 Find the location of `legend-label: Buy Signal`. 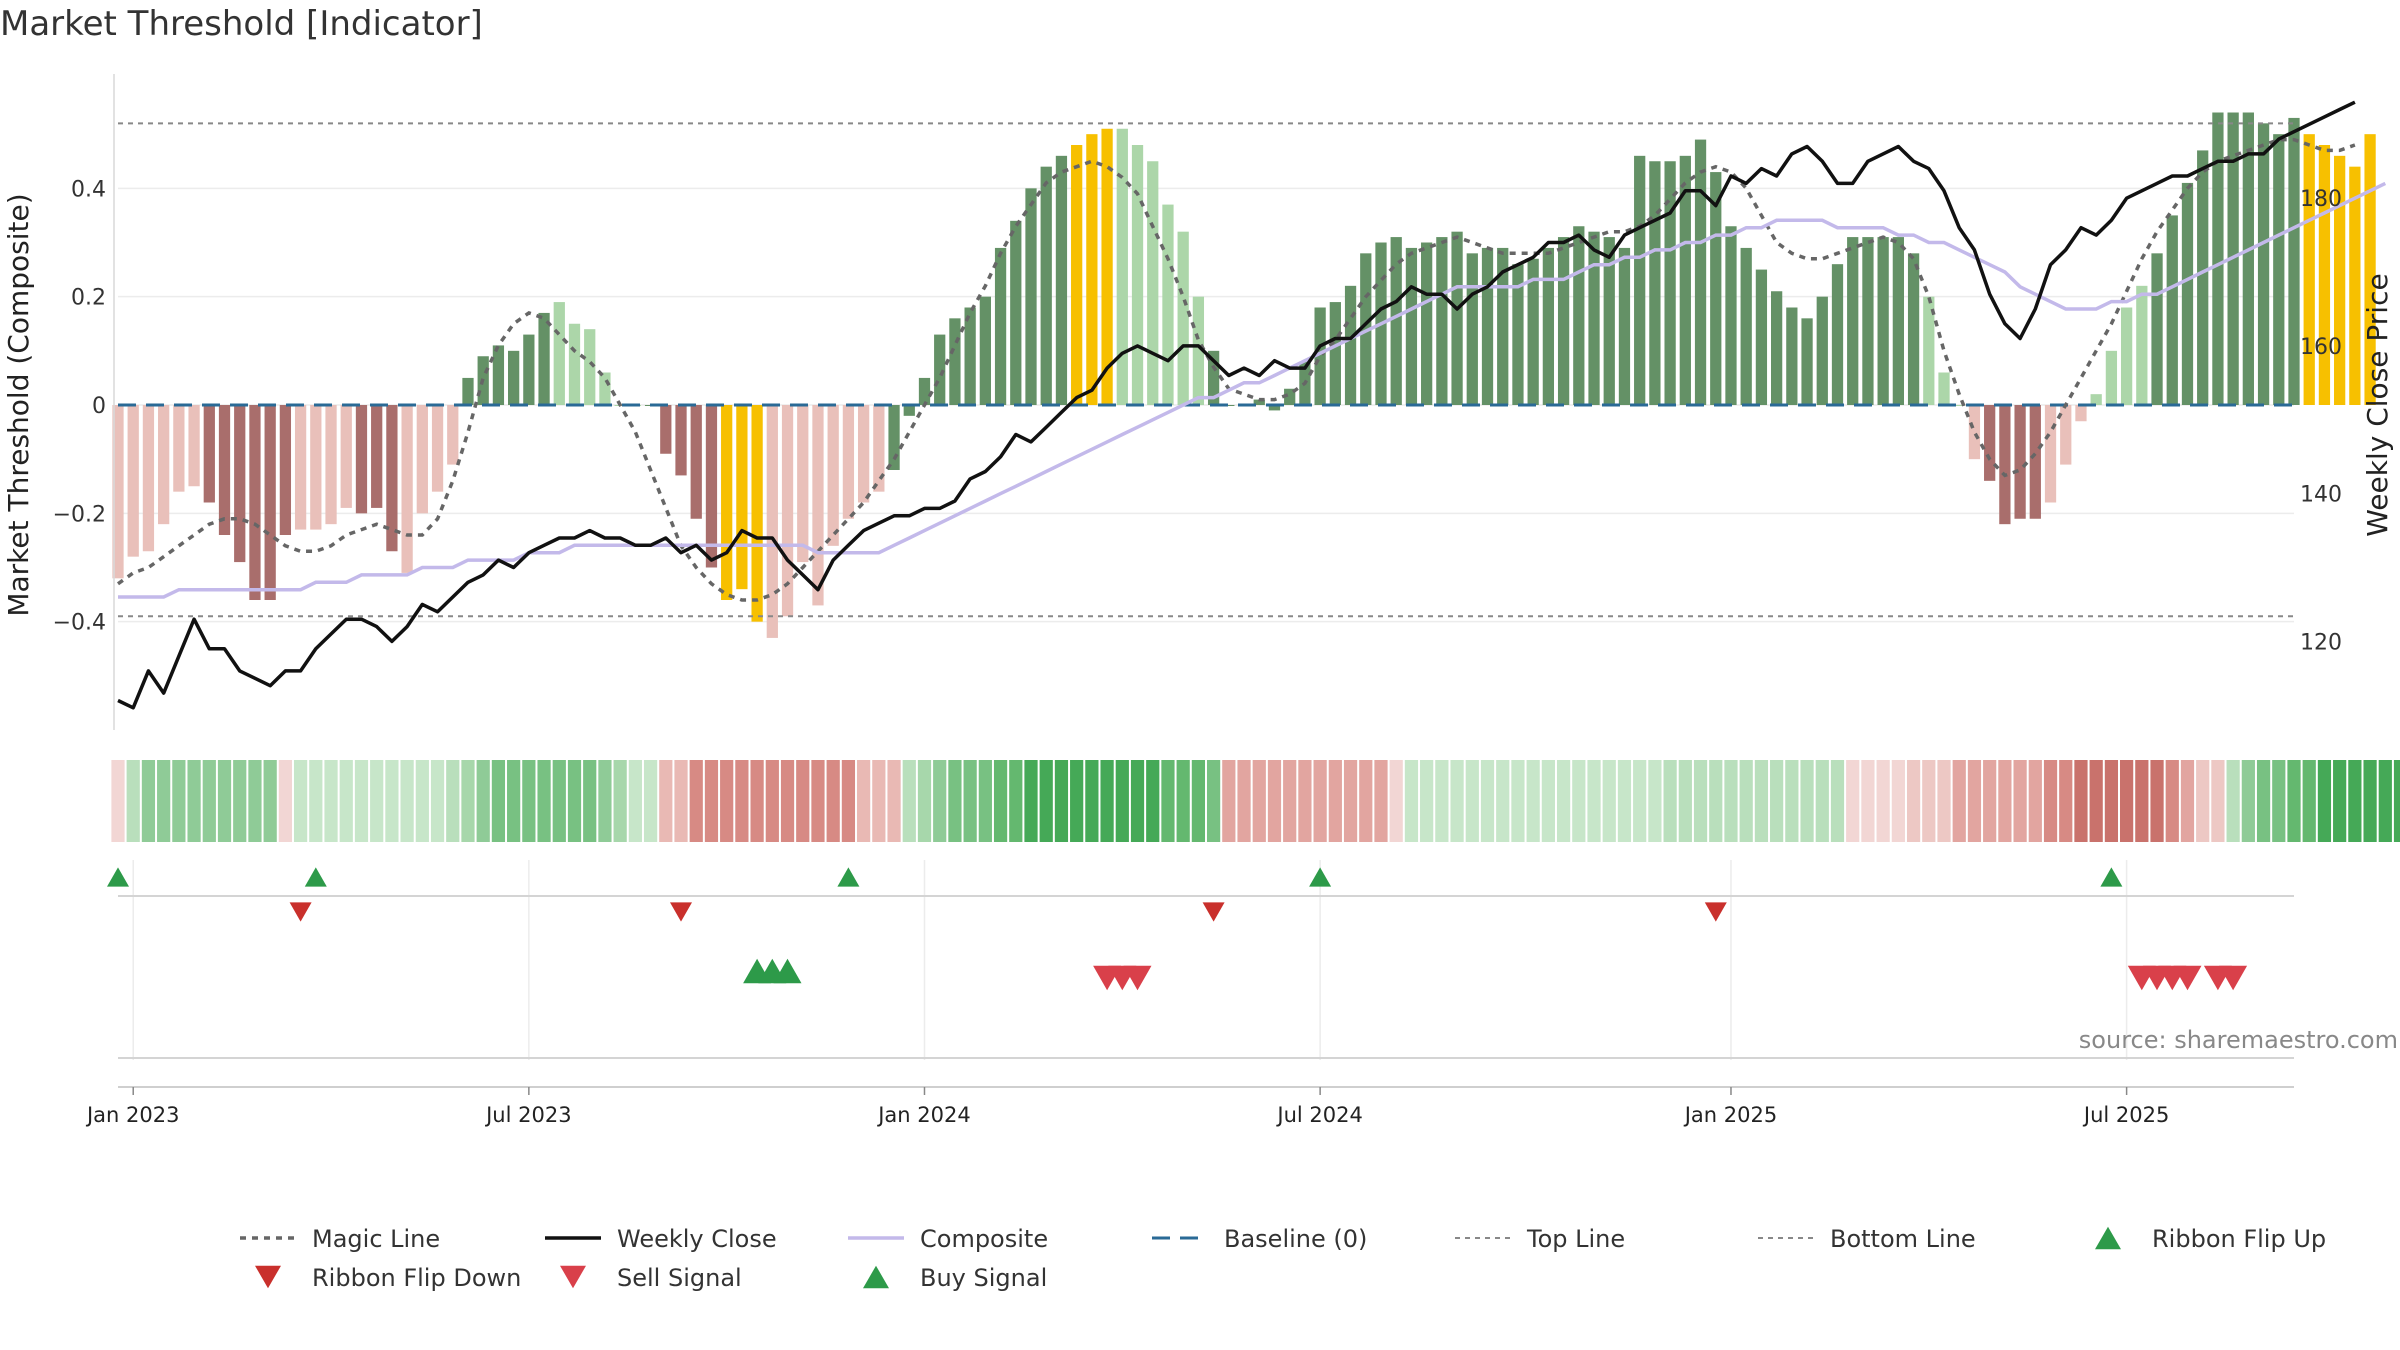

legend-label: Buy Signal is located at coordinates (983, 1278).